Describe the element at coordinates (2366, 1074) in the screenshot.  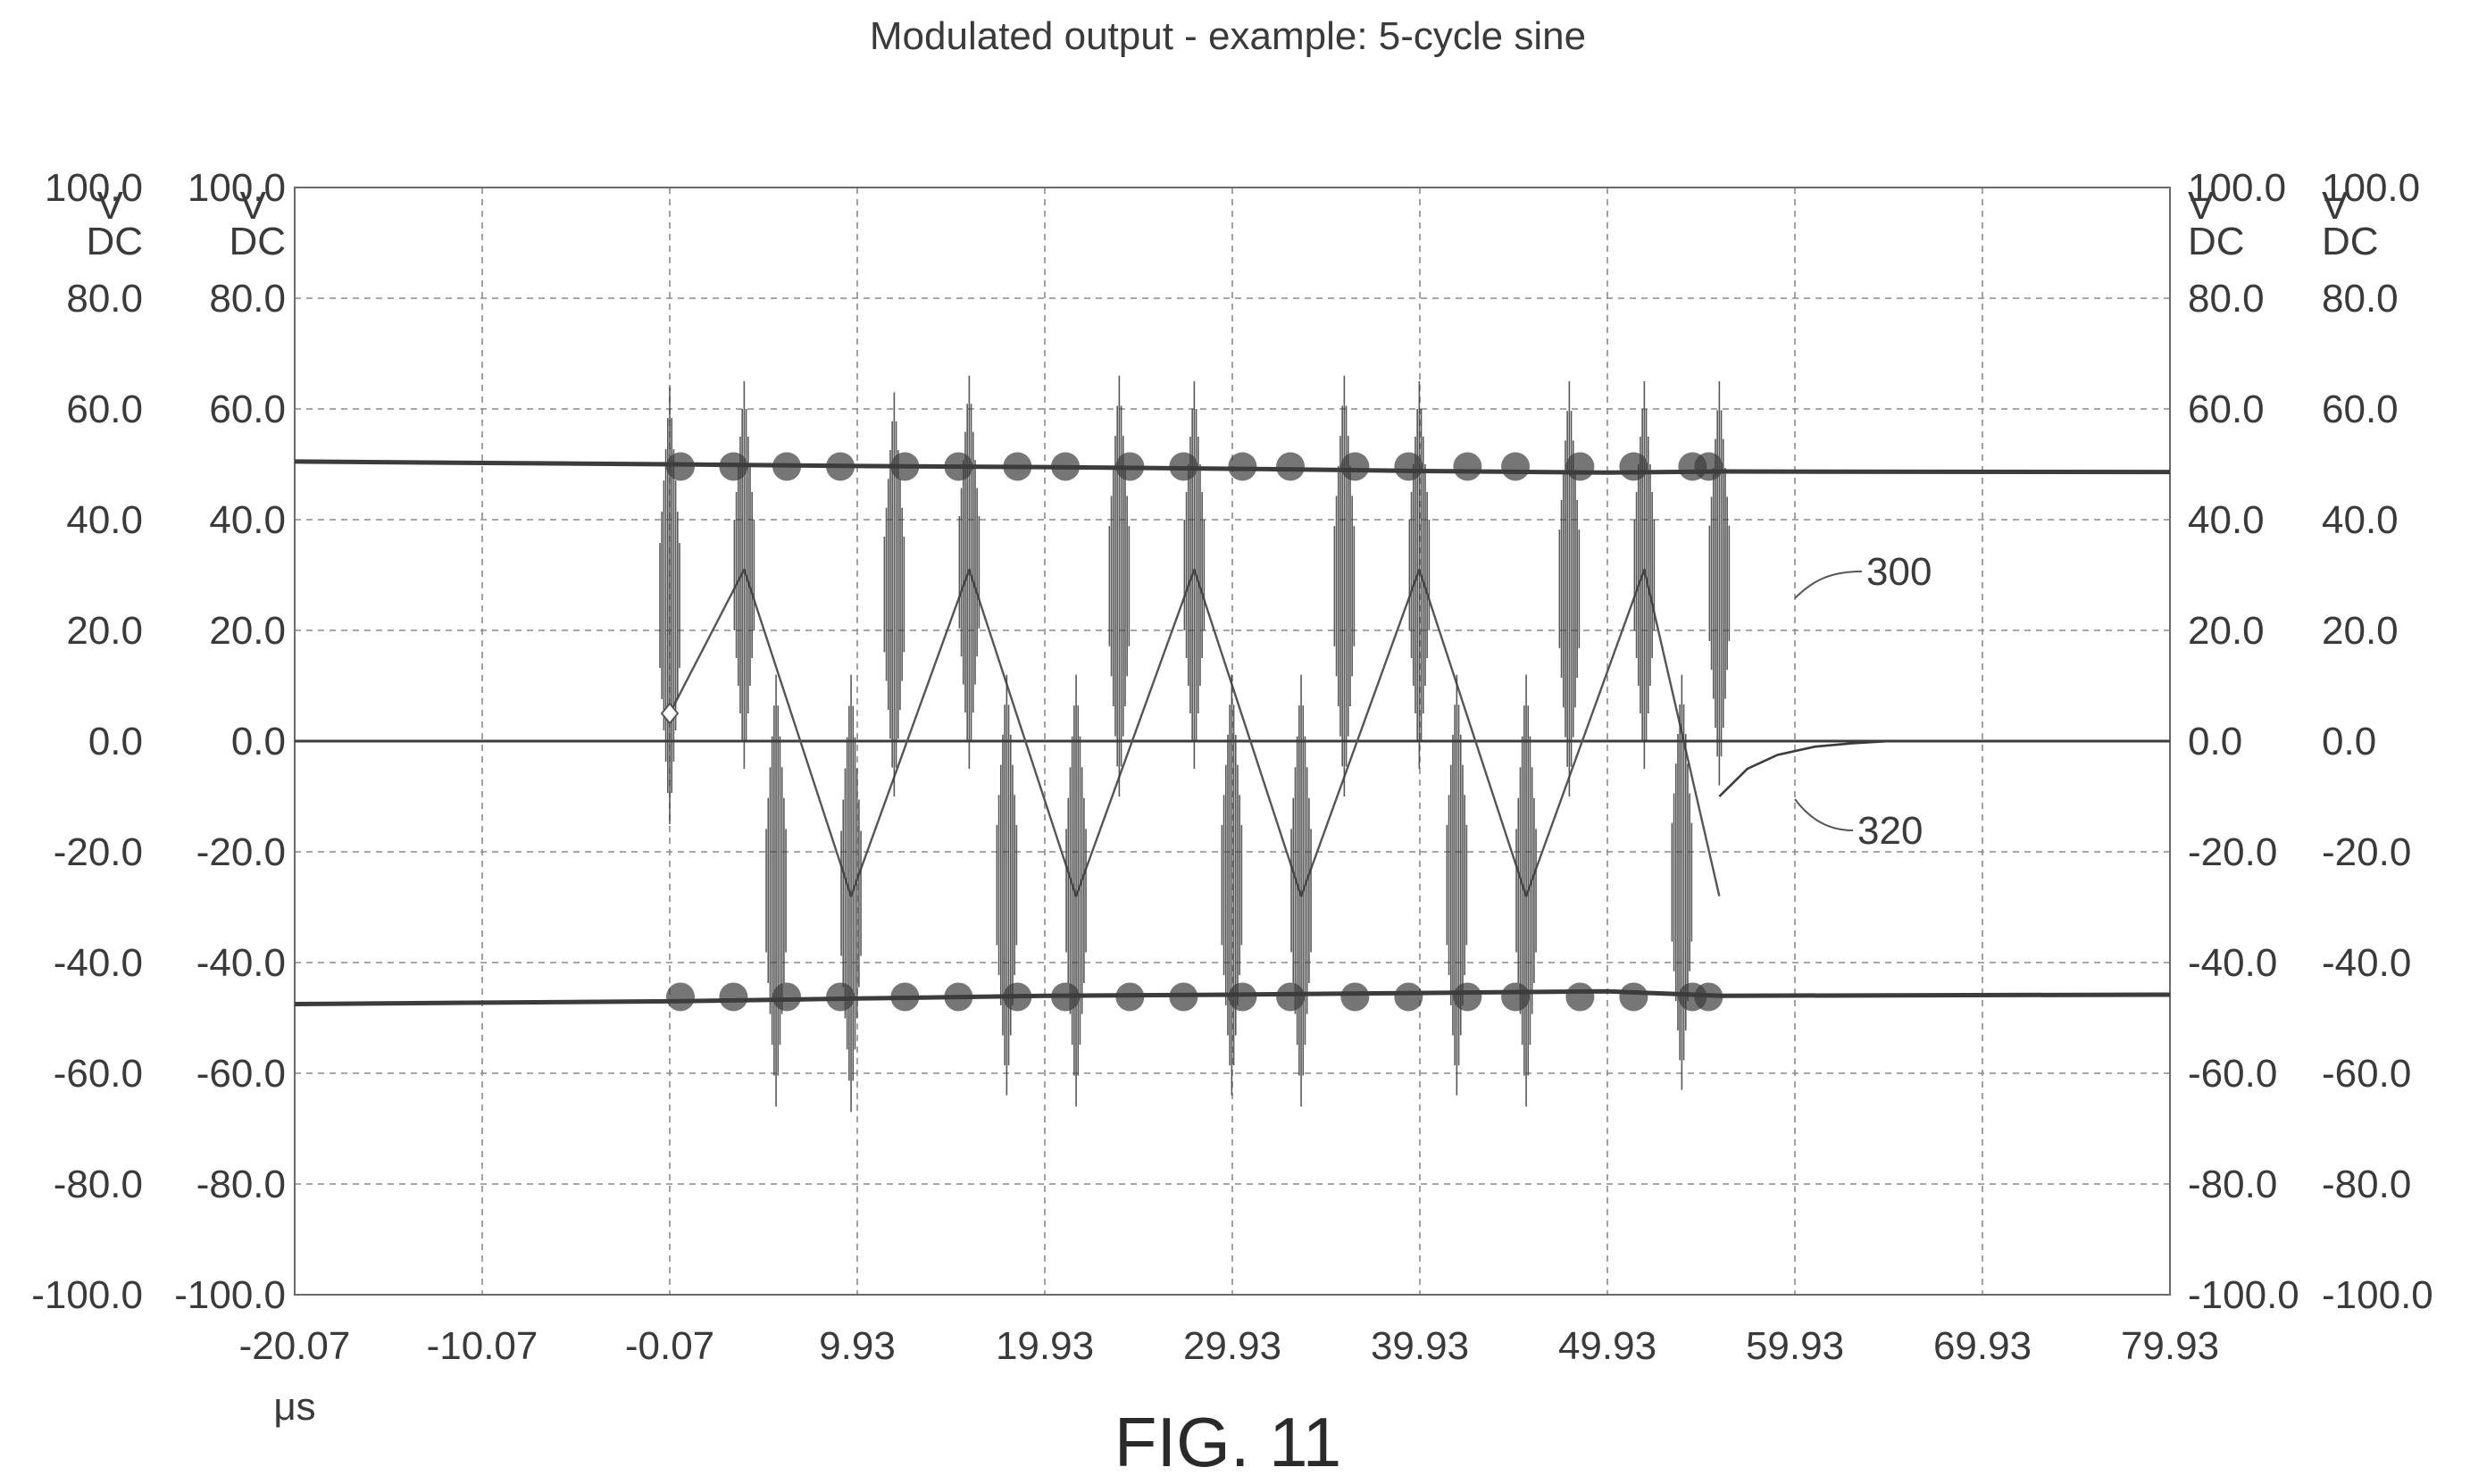
I see `y-tick-label-right: -60.0` at that location.